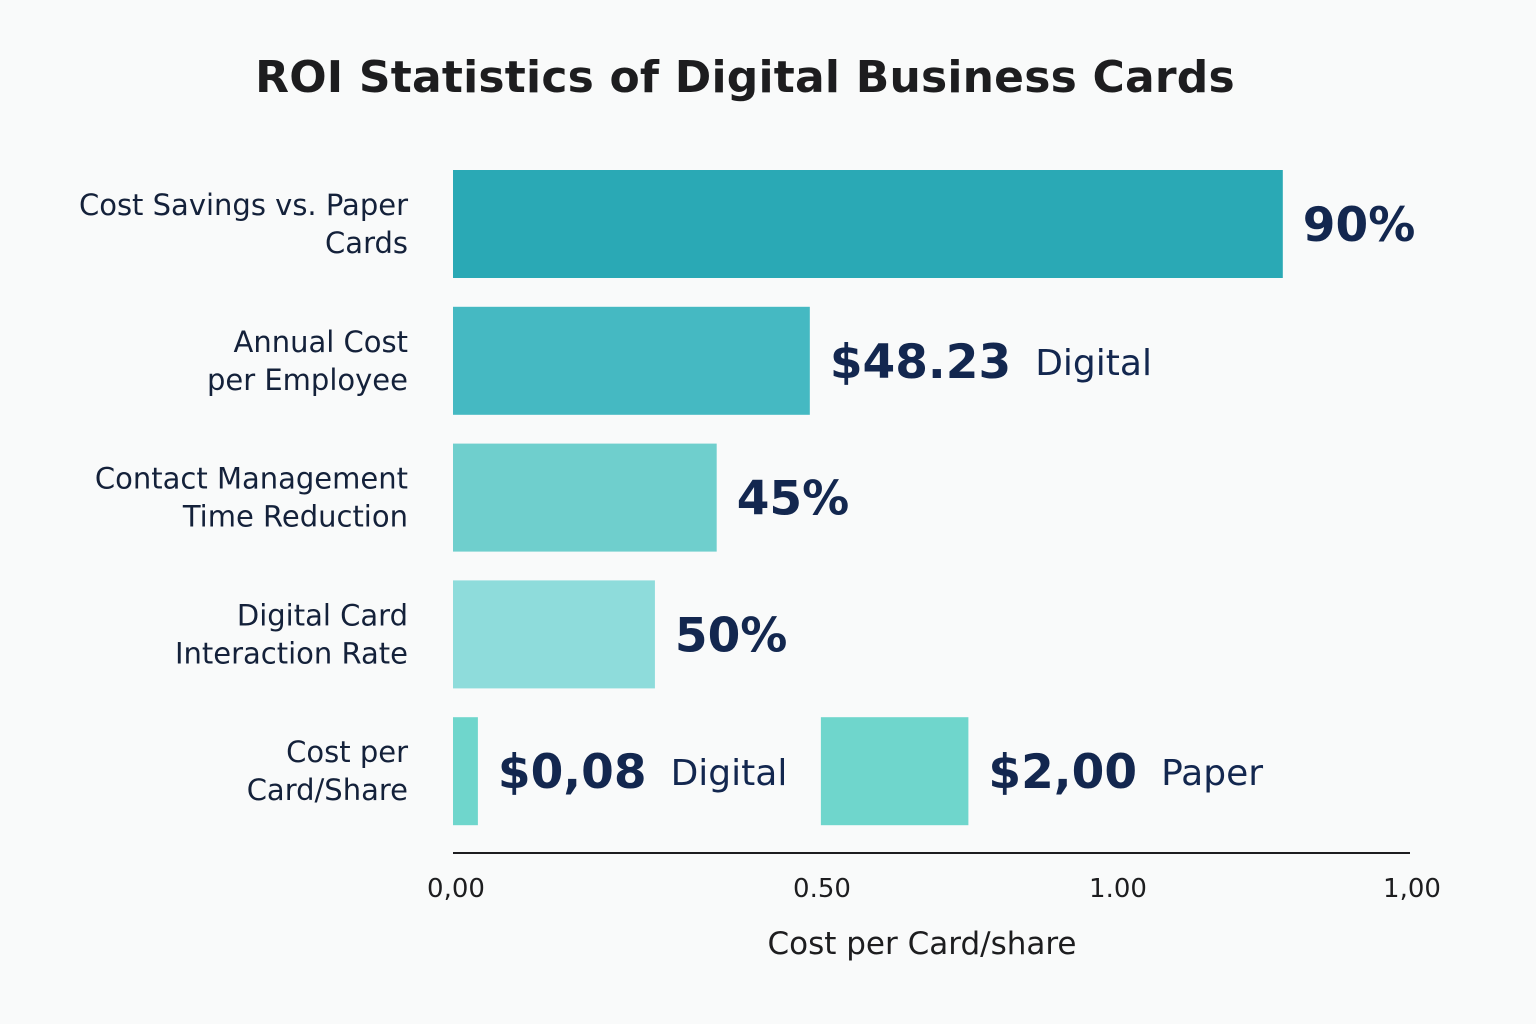 This screenshot has height=1024, width=1536. What do you see at coordinates (745, 77) in the screenshot?
I see `chart-title: ROI Statistics of Digital Business Cards` at bounding box center [745, 77].